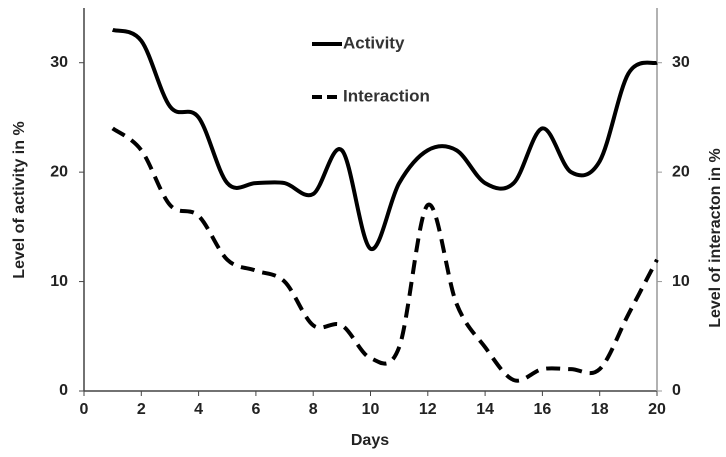  Describe the element at coordinates (485, 409) in the screenshot. I see `x-tick-label: 14` at that location.